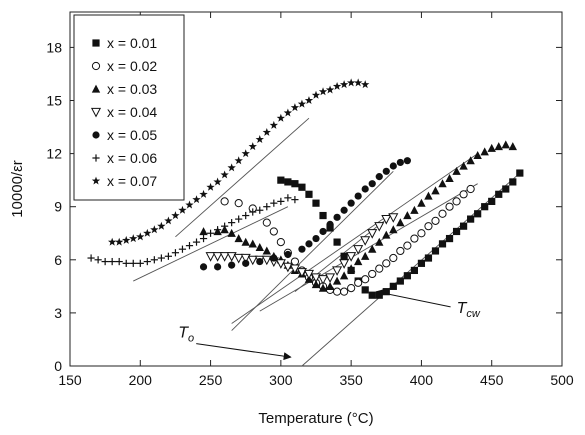 This screenshot has width=585, height=435. Describe the element at coordinates (473, 314) in the screenshot. I see `annotation-sub: cw` at that location.